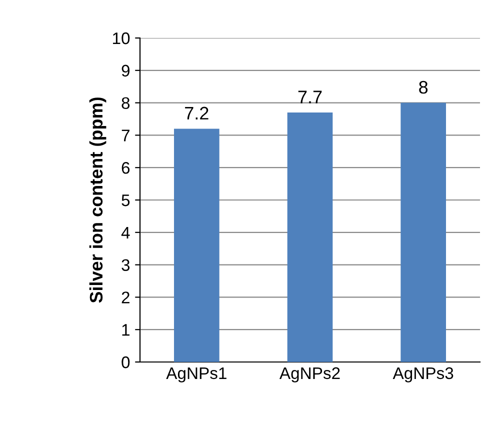  I want to click on y-tick-label: 8, so click(126, 103).